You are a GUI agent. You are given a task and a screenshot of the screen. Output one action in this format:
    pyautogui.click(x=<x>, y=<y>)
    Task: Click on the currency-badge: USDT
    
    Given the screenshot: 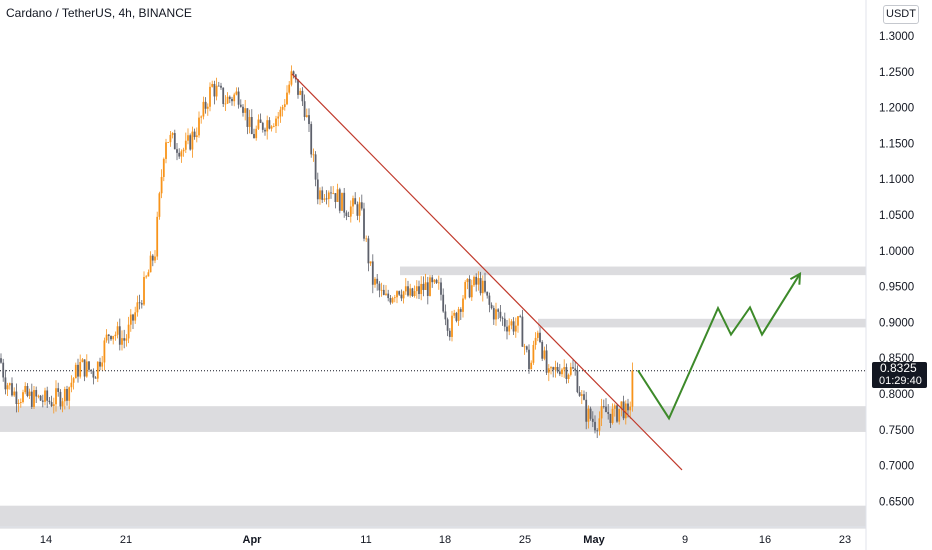 What is the action you would take?
    pyautogui.click(x=901, y=14)
    